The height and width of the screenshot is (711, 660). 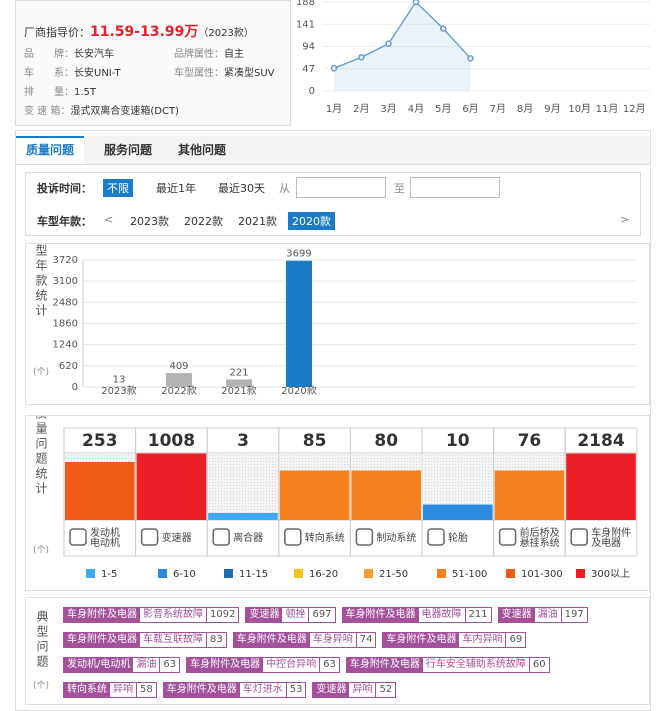 I want to click on tag-count: 197, so click(x=573, y=615).